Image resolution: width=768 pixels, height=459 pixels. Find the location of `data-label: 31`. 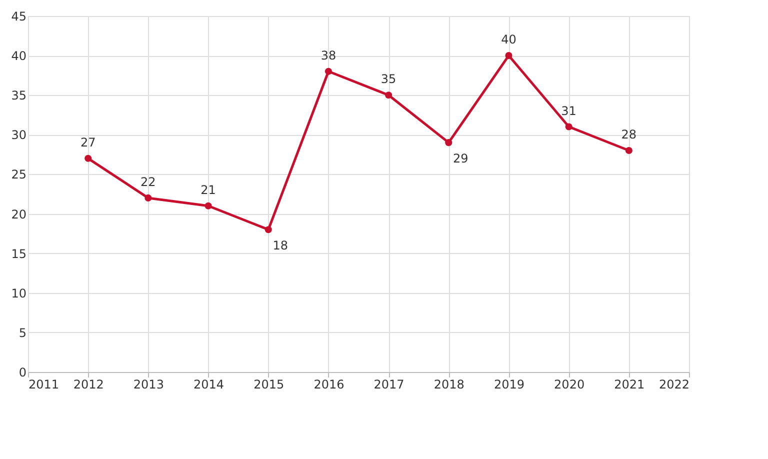

data-label: 31 is located at coordinates (568, 111).